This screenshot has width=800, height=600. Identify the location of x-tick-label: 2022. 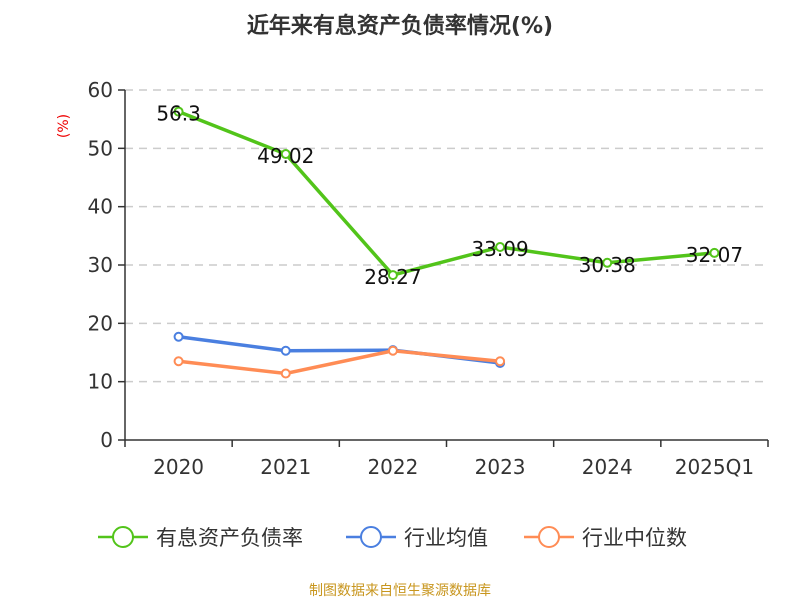
(392, 467).